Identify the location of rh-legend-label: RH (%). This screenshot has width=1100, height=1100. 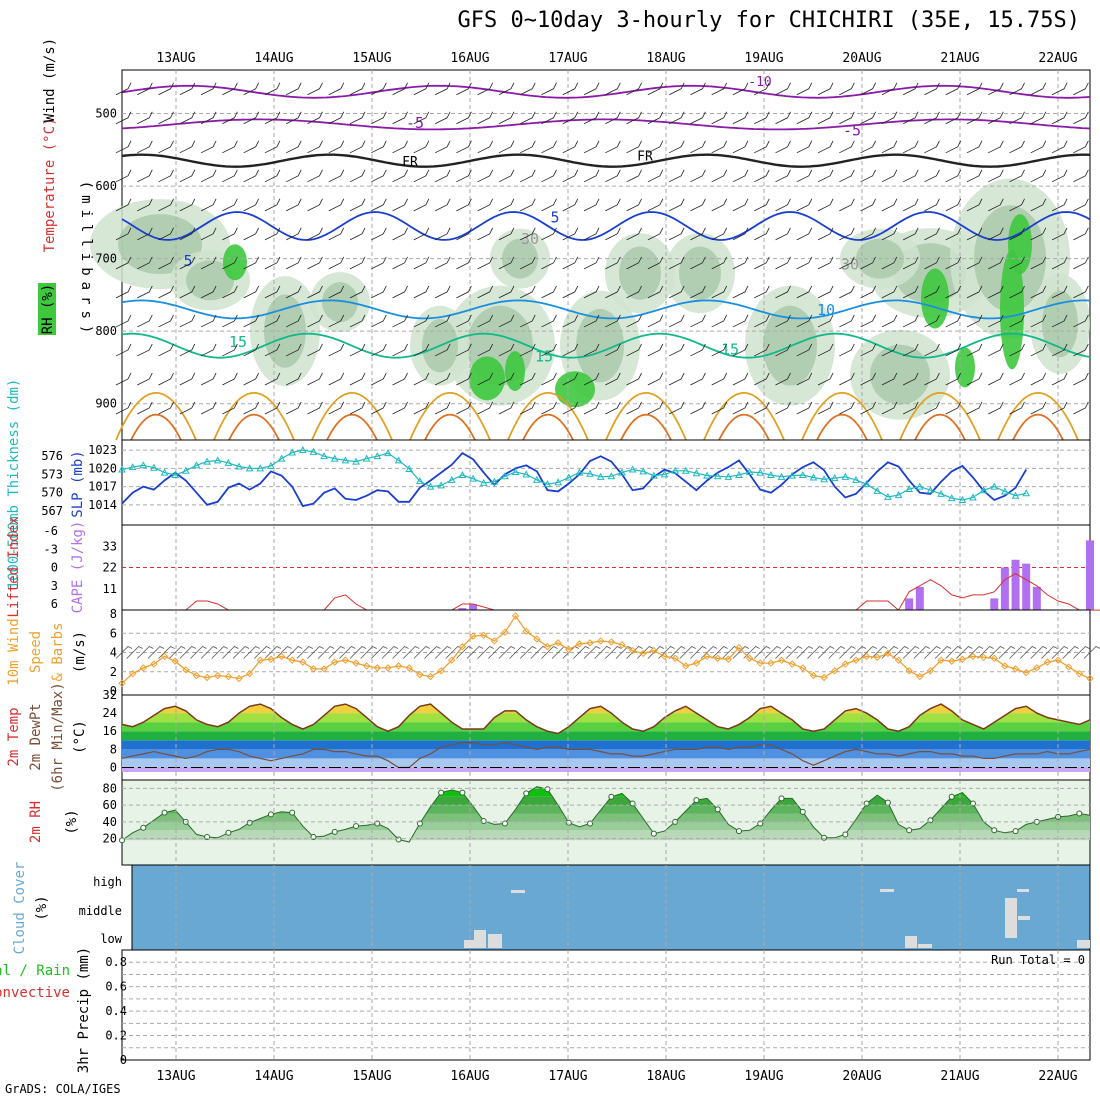
(48, 309).